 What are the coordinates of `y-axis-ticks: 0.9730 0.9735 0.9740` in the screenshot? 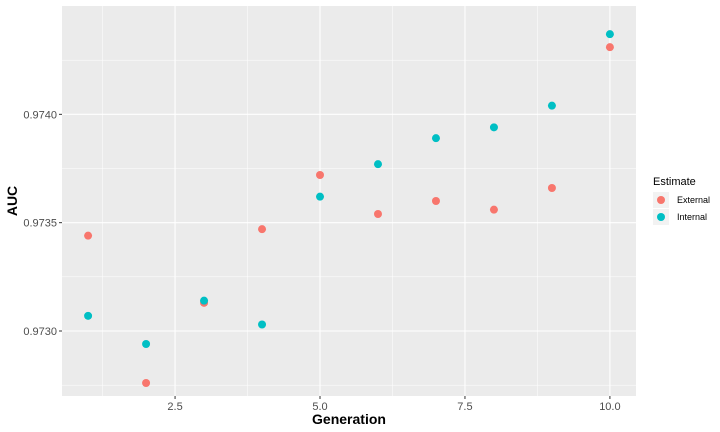 It's located at (42, 223).